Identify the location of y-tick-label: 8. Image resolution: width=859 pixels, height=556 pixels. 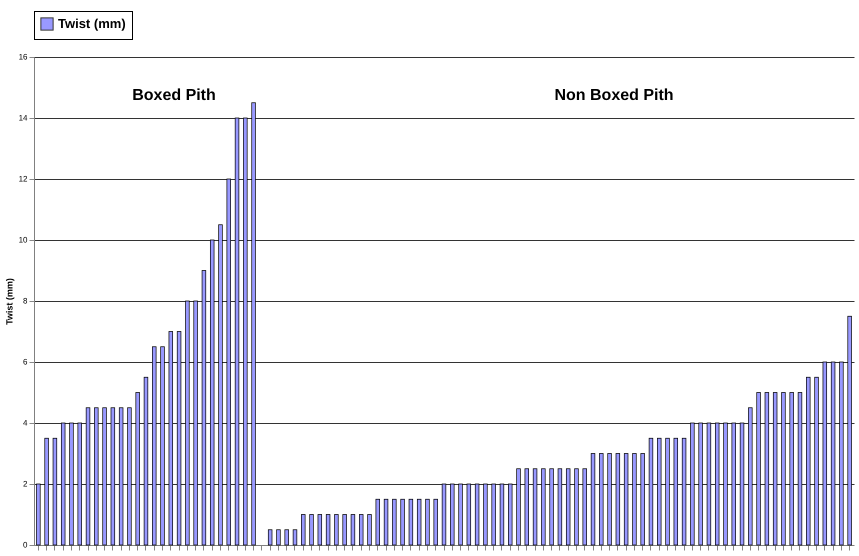
(25, 301).